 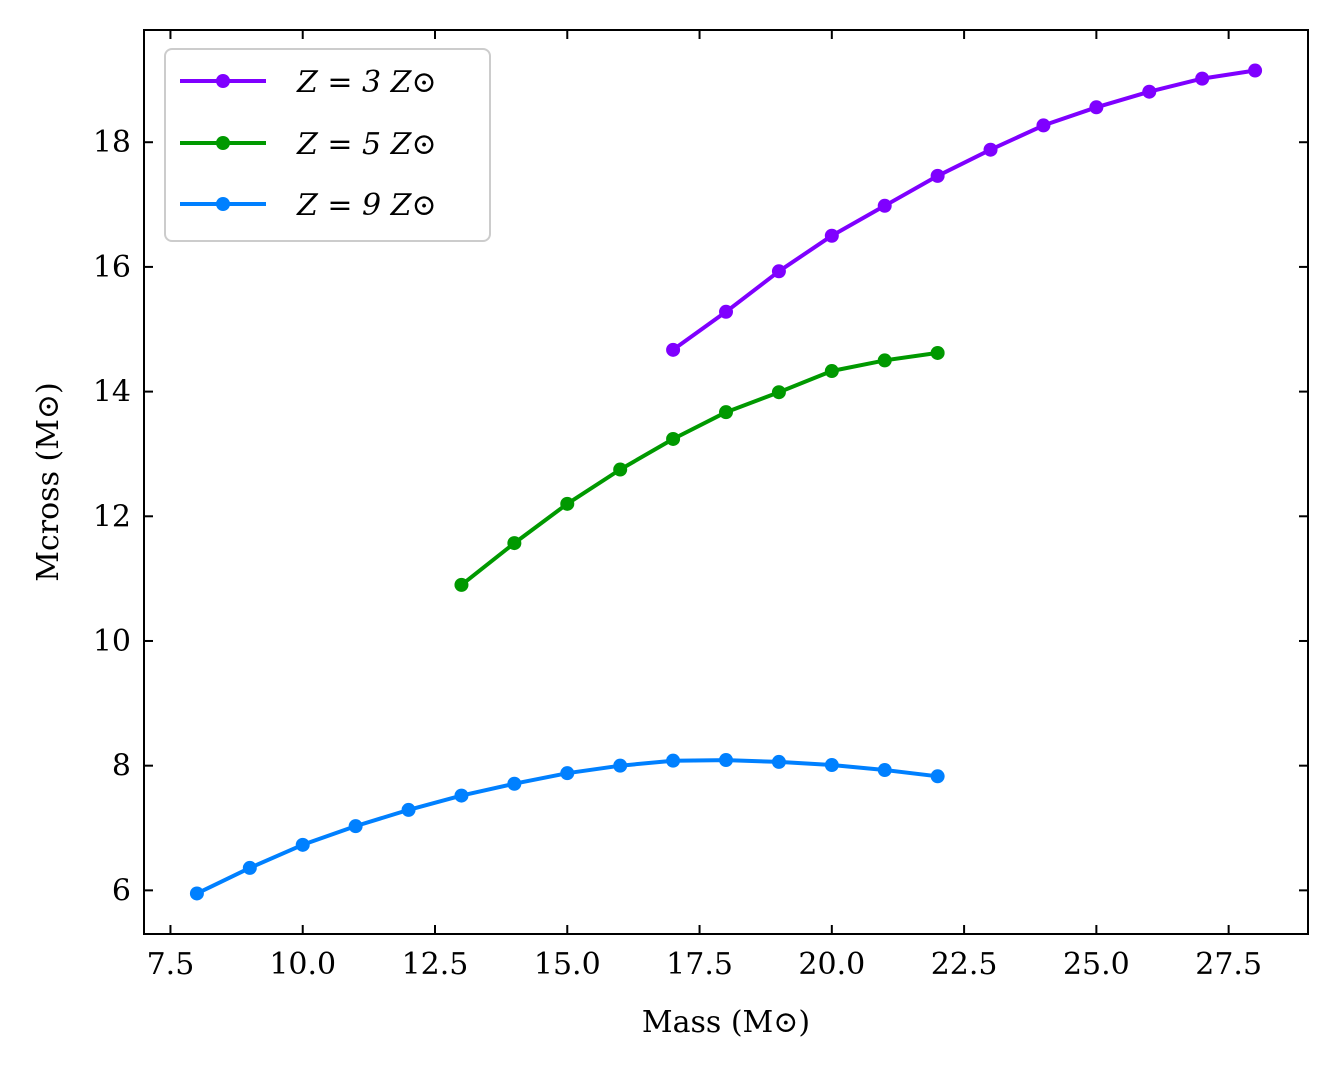 I want to click on legend-items: Z = 3 Z⊙ Z = 5 Z⊙ Z = 9 Z⊙, so click(x=308, y=144).